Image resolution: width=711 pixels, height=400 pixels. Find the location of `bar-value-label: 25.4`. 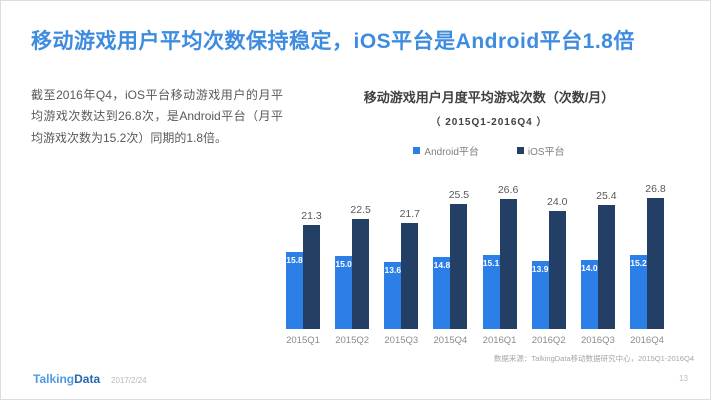

bar-value-label: 25.4 is located at coordinates (606, 195).